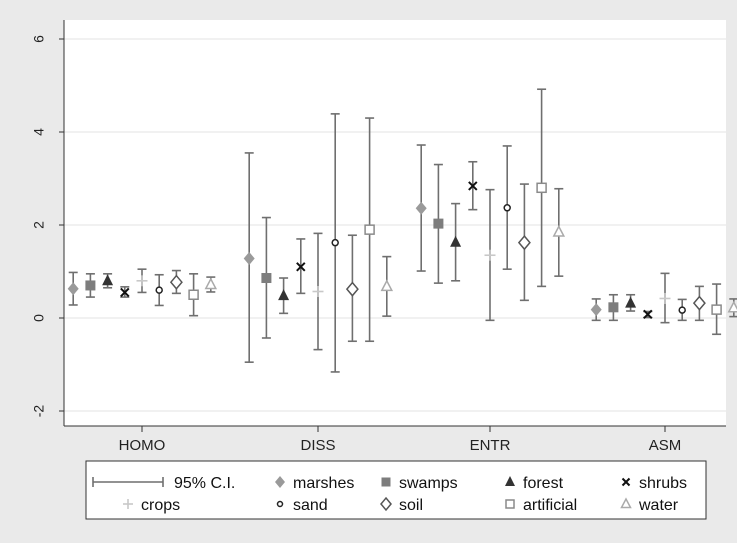 This screenshot has width=737, height=543. Describe the element at coordinates (716, 309) in the screenshot. I see `point-artificial-asm` at that location.